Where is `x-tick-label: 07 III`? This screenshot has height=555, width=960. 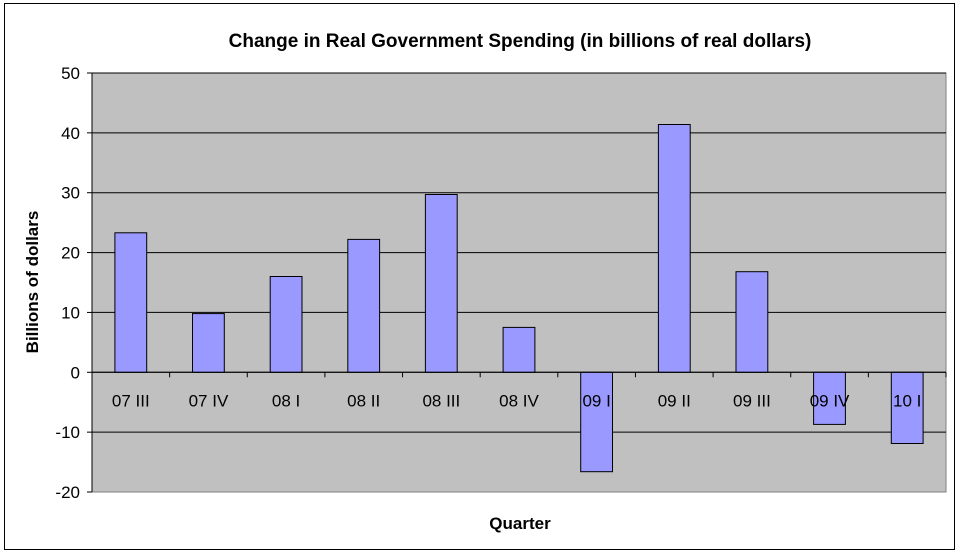
x-tick-label: 07 III is located at coordinates (131, 400).